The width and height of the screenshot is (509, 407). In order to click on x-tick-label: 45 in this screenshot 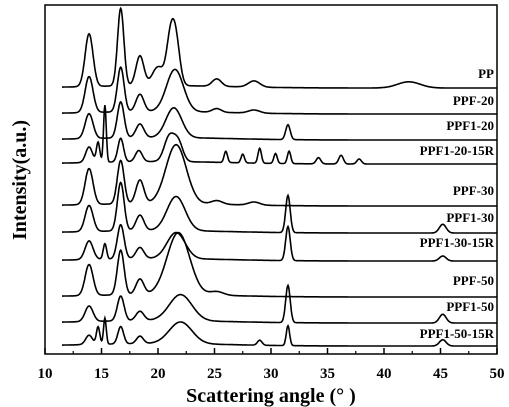, I will do `click(440, 374)`.